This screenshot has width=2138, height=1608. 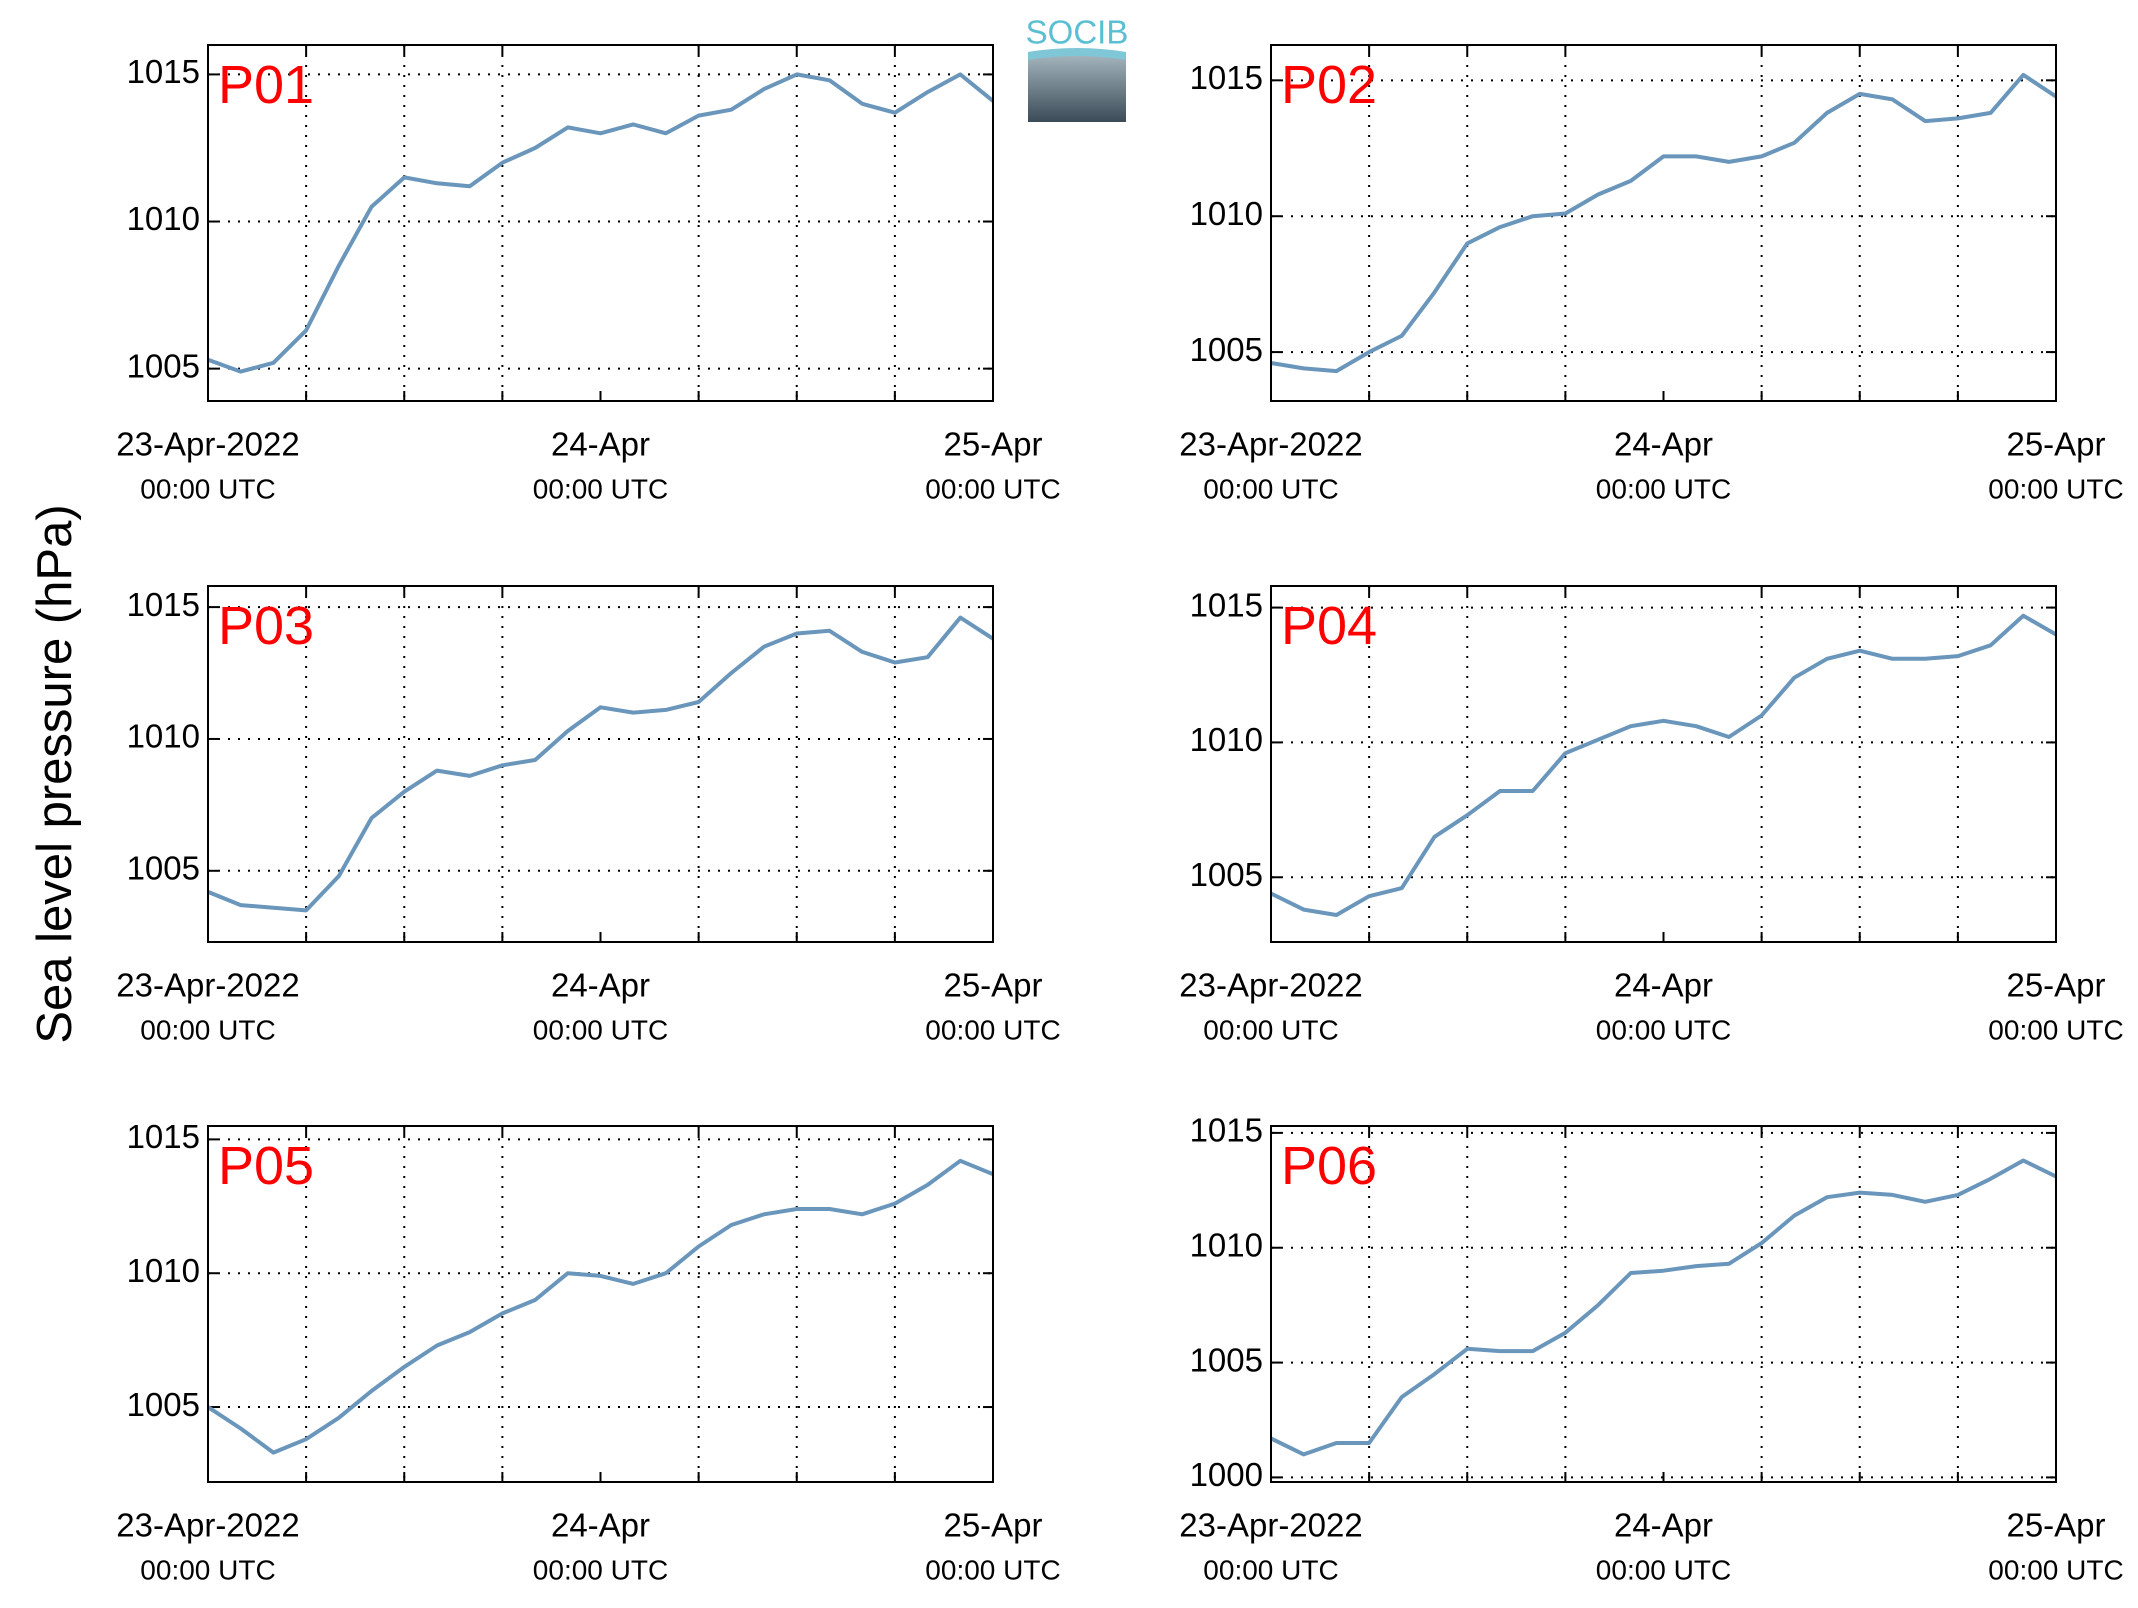 What do you see at coordinates (55, 773) in the screenshot?
I see `y-axis-label: Sea level pressure (hPa)` at bounding box center [55, 773].